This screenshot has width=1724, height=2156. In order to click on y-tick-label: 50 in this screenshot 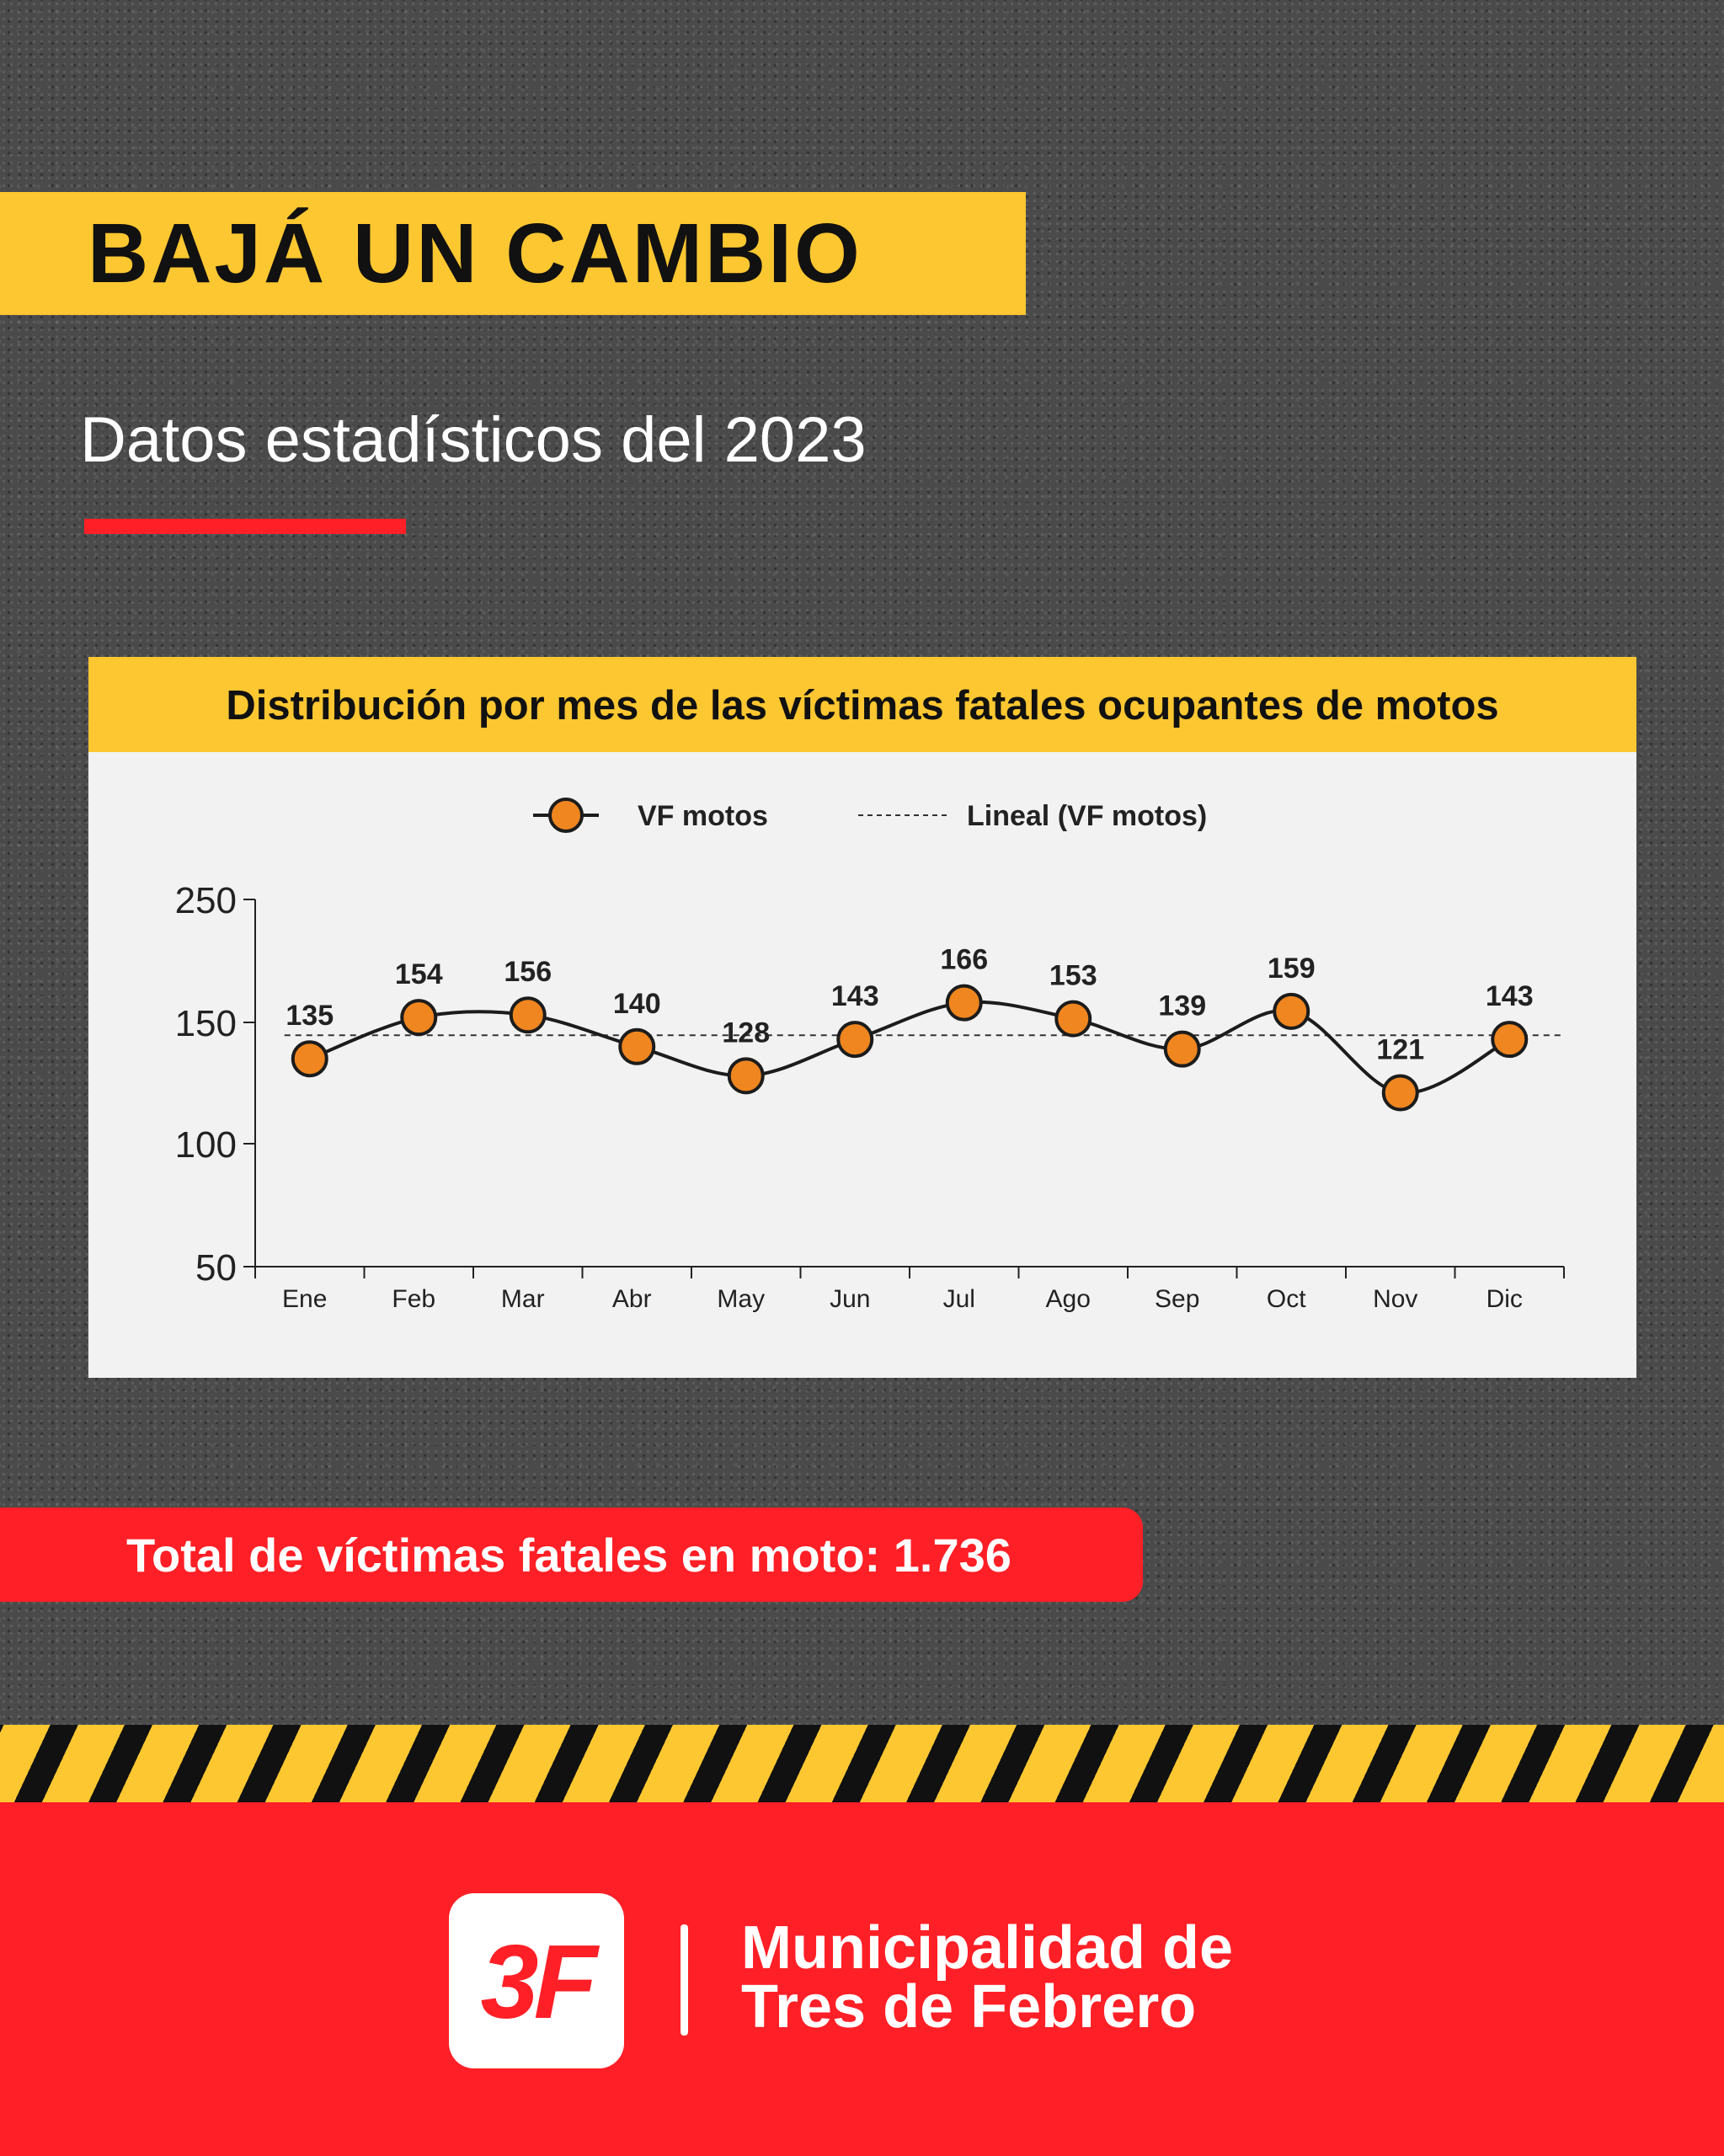, I will do `click(216, 1268)`.